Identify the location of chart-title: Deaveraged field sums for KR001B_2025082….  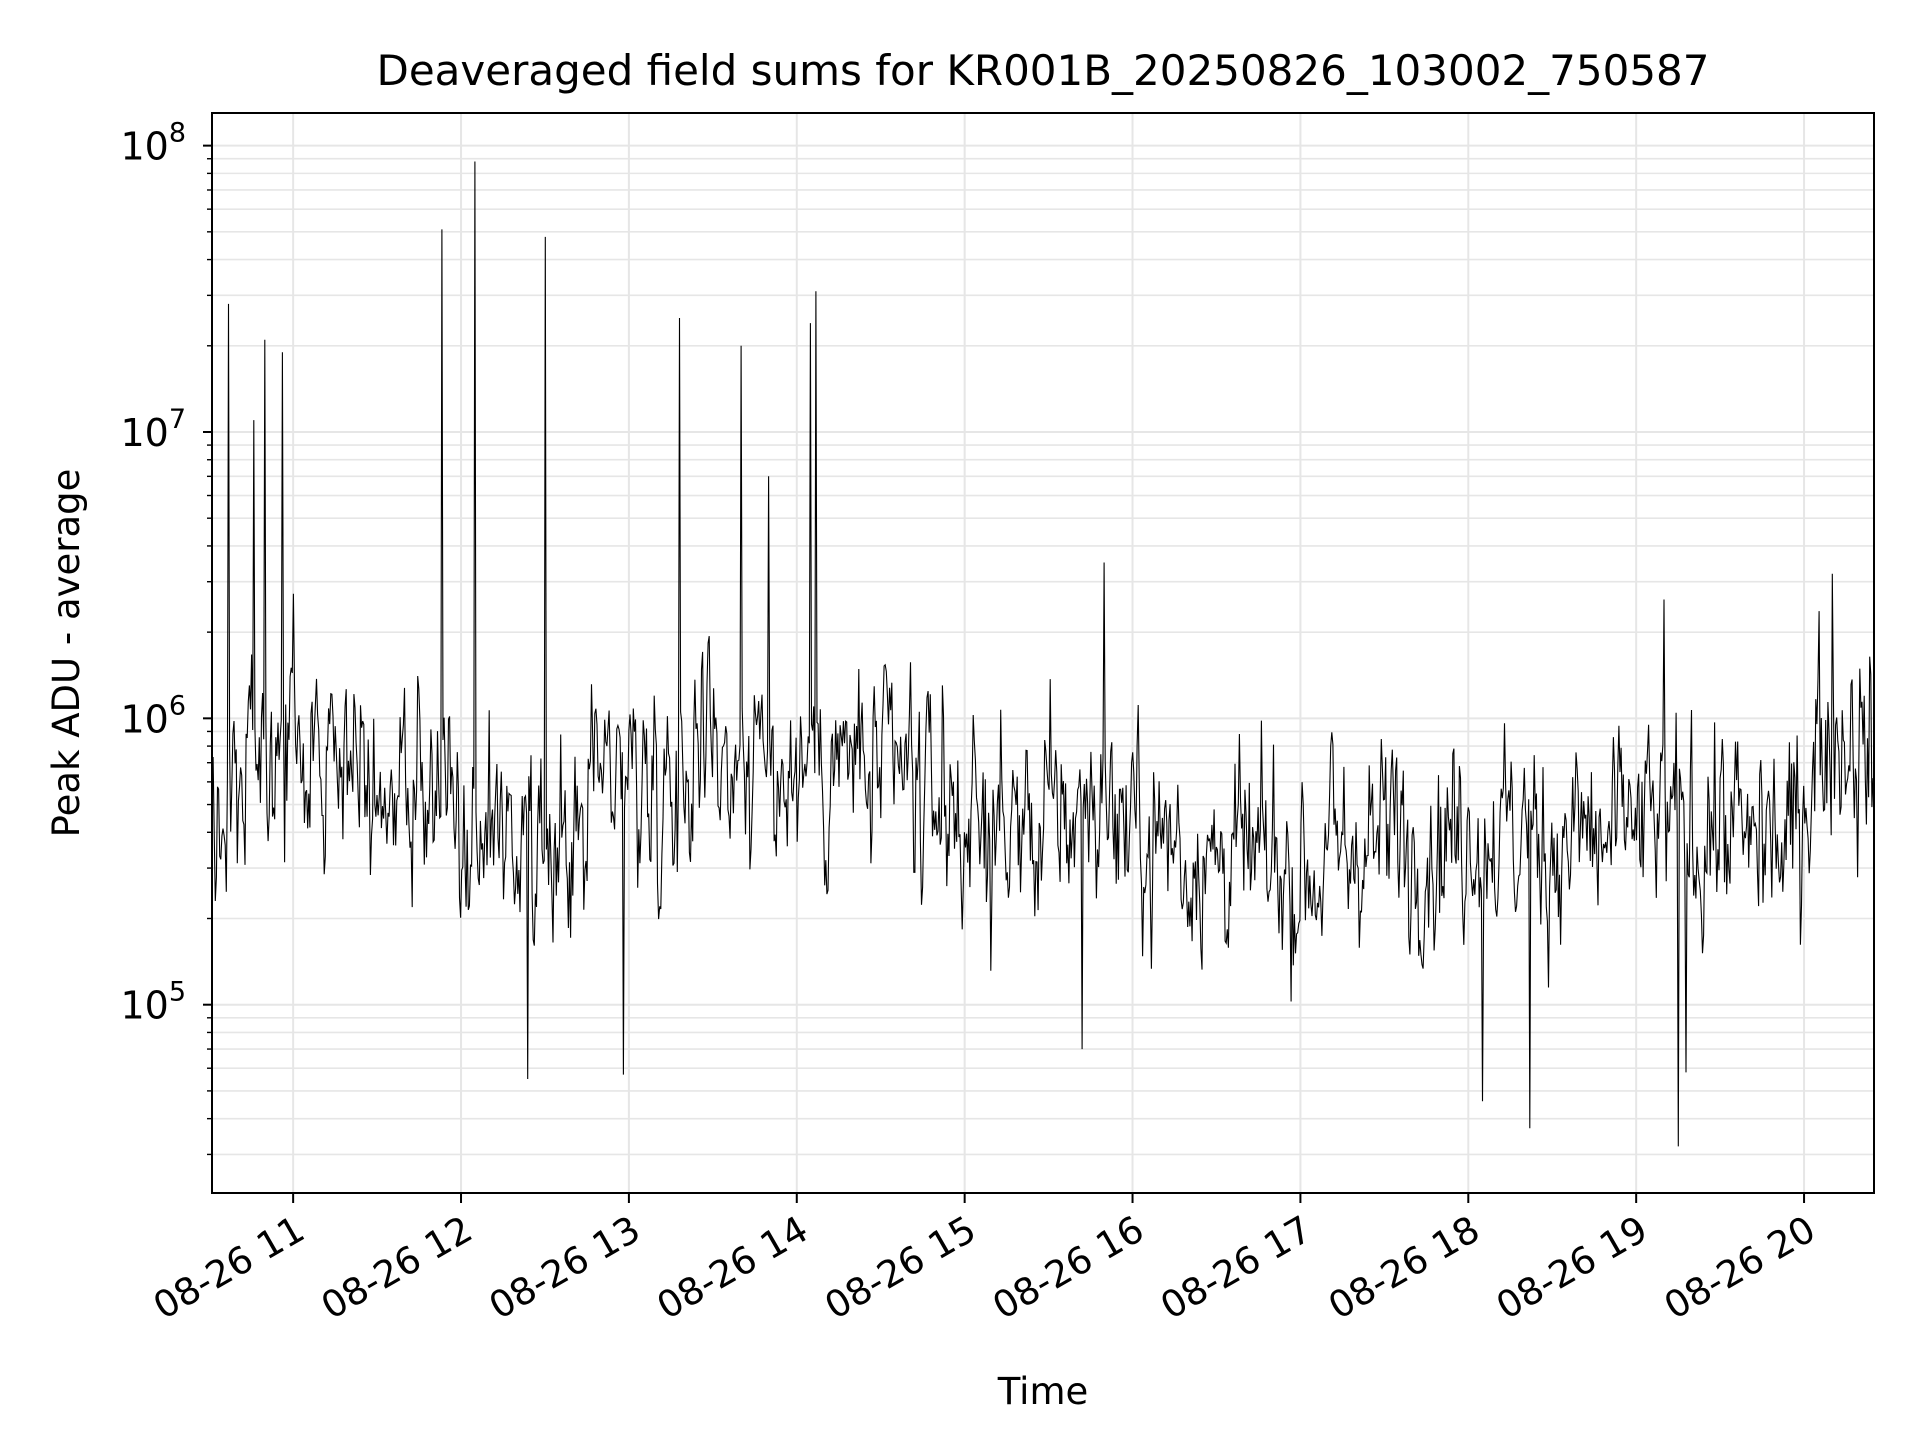
(1043, 70).